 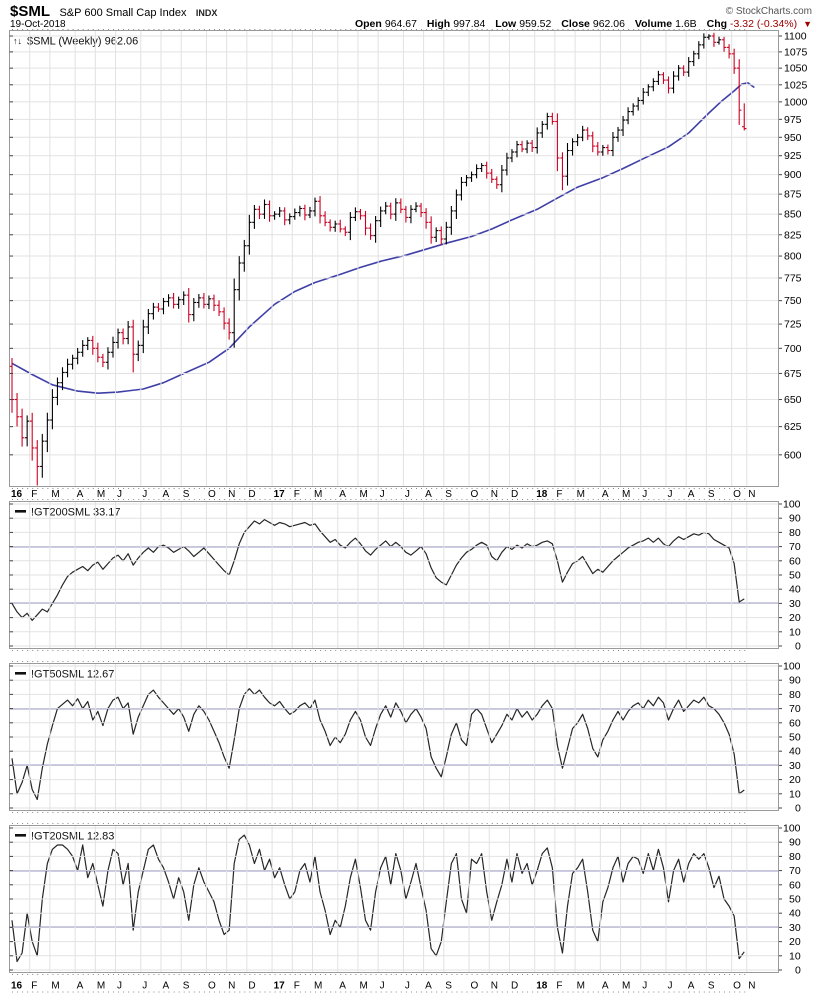 I want to click on open-label: Open, so click(x=368, y=24).